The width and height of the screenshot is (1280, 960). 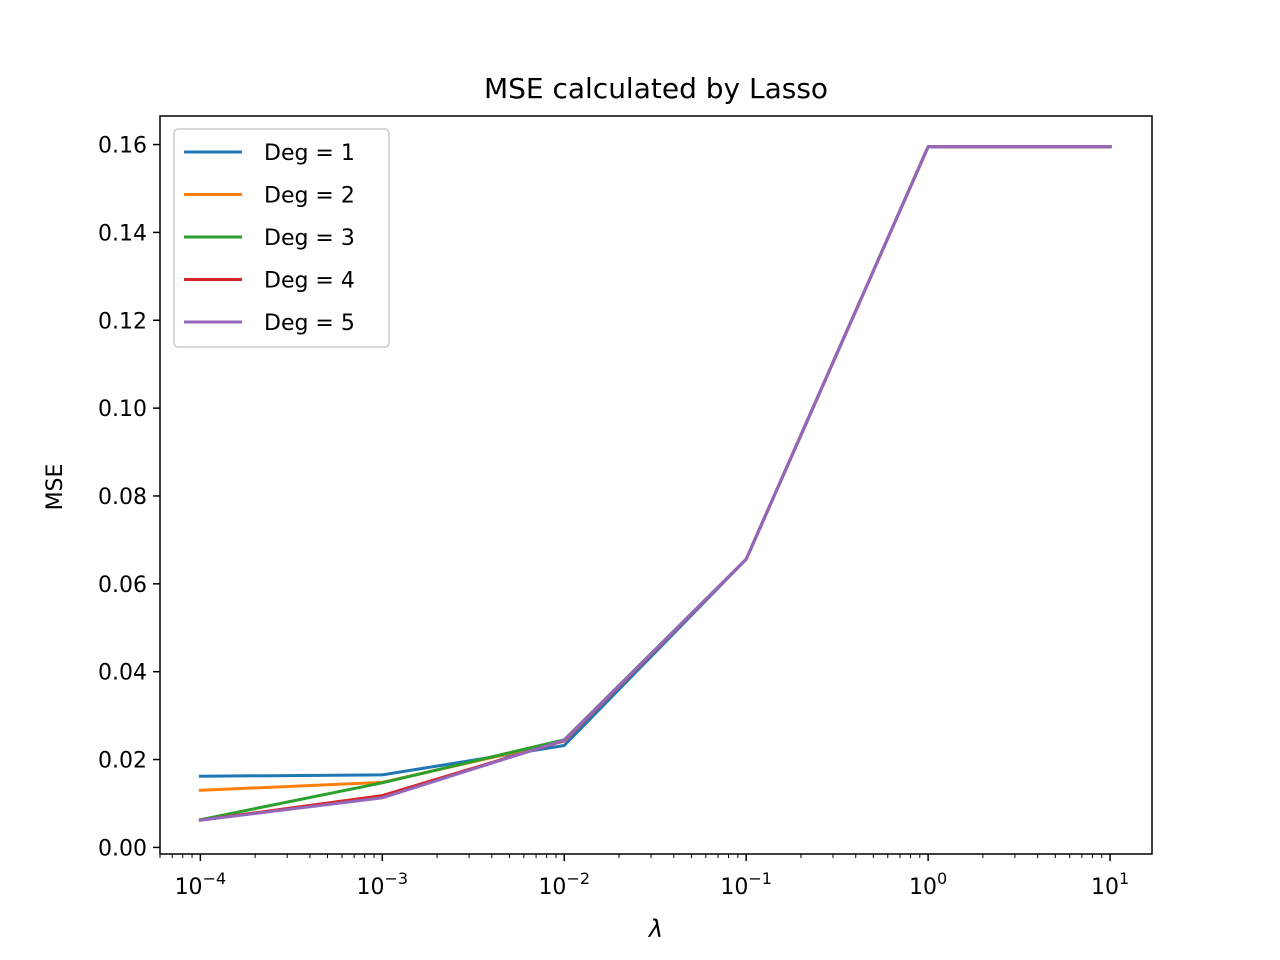 What do you see at coordinates (746, 884) in the screenshot?
I see `x-tick-label: 10⁻¹` at bounding box center [746, 884].